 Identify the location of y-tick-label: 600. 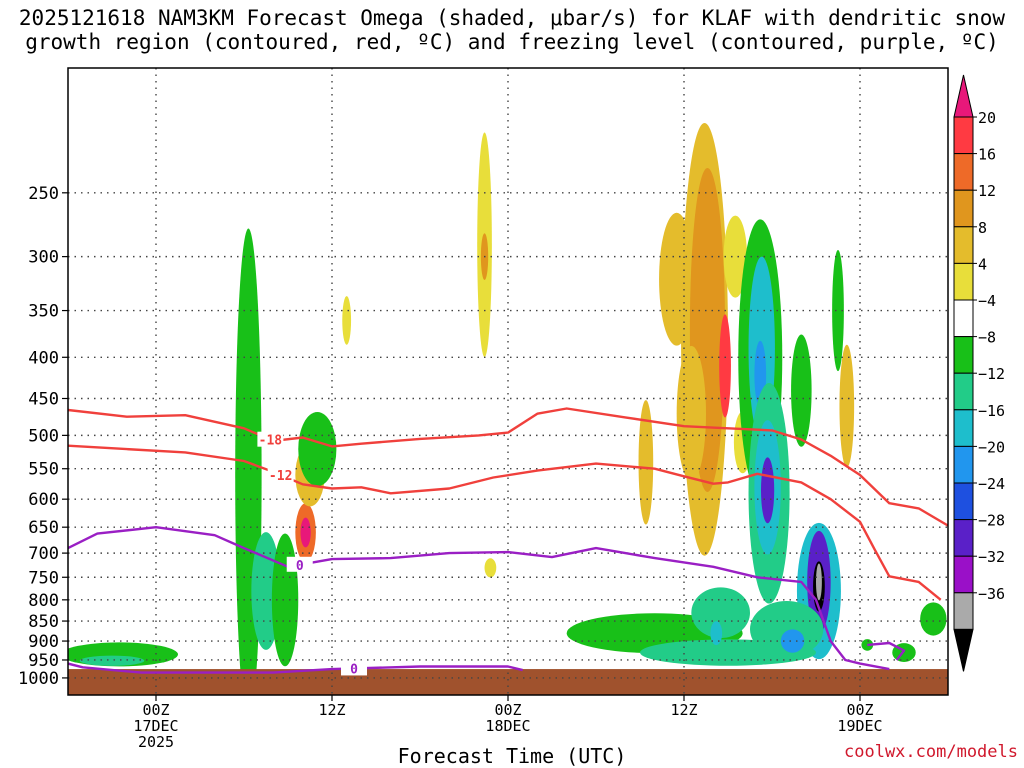
(43, 500).